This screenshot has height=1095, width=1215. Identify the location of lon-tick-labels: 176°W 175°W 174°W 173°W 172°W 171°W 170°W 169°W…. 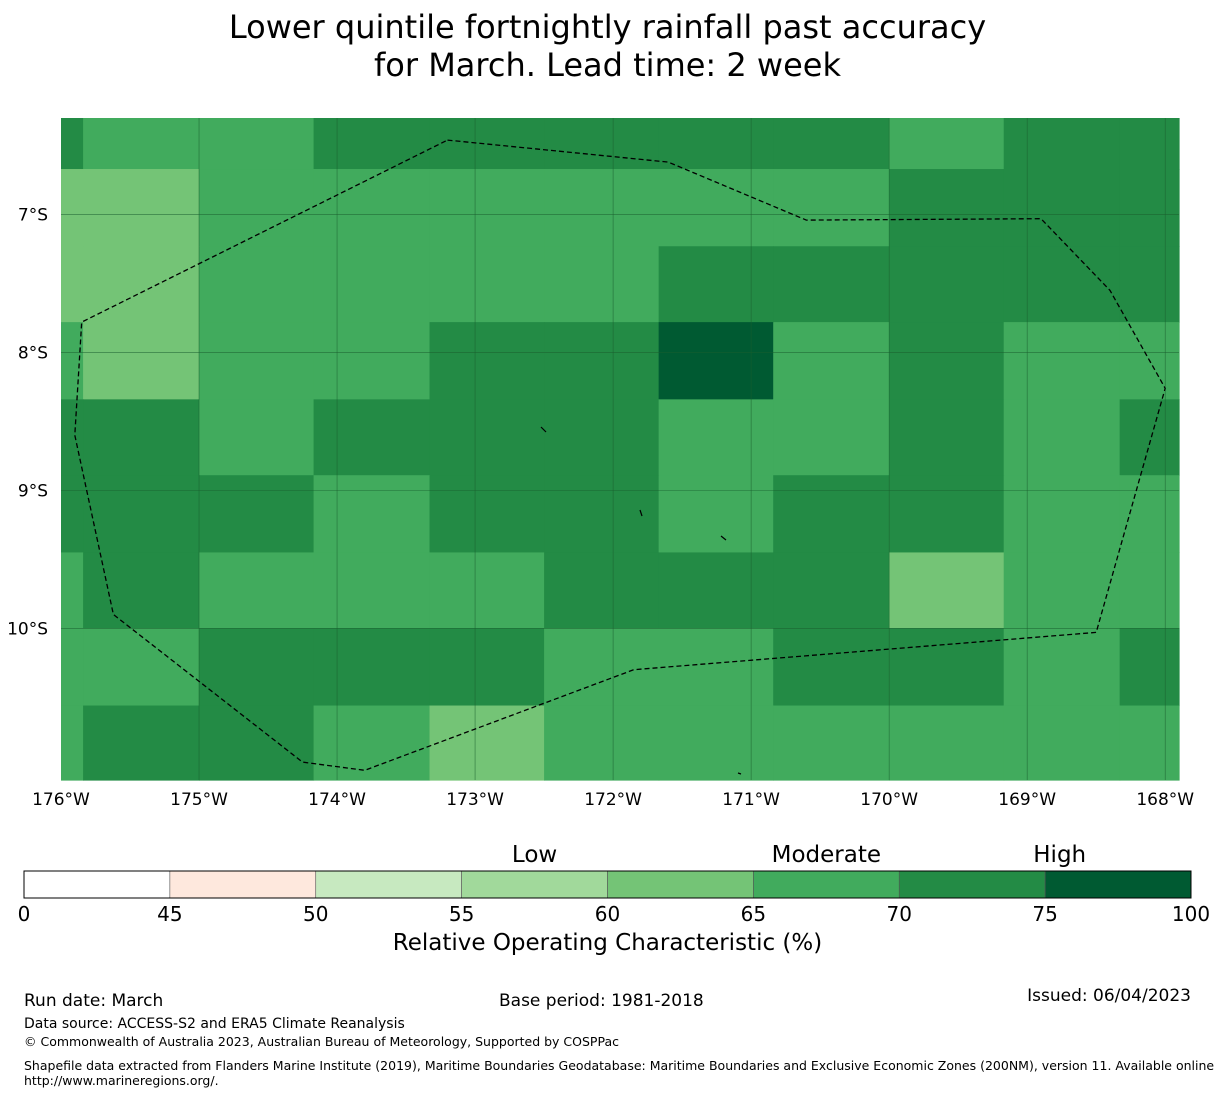
(613, 800).